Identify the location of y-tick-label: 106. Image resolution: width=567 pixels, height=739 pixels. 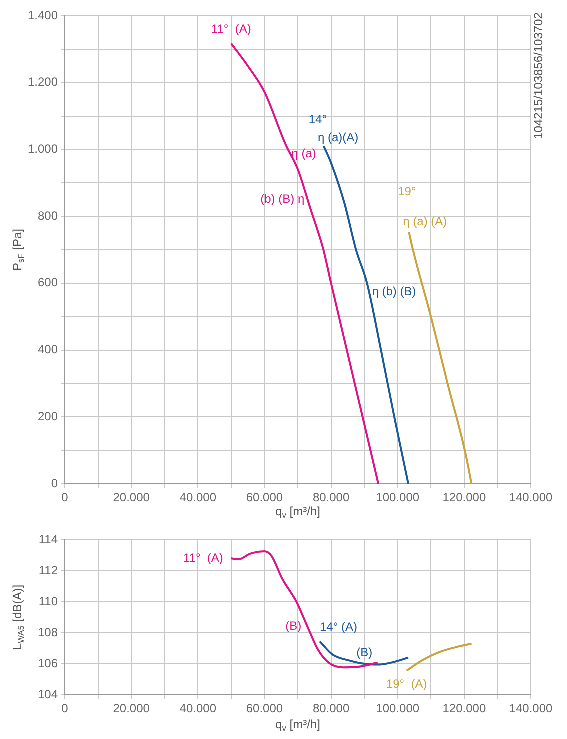
(48, 663).